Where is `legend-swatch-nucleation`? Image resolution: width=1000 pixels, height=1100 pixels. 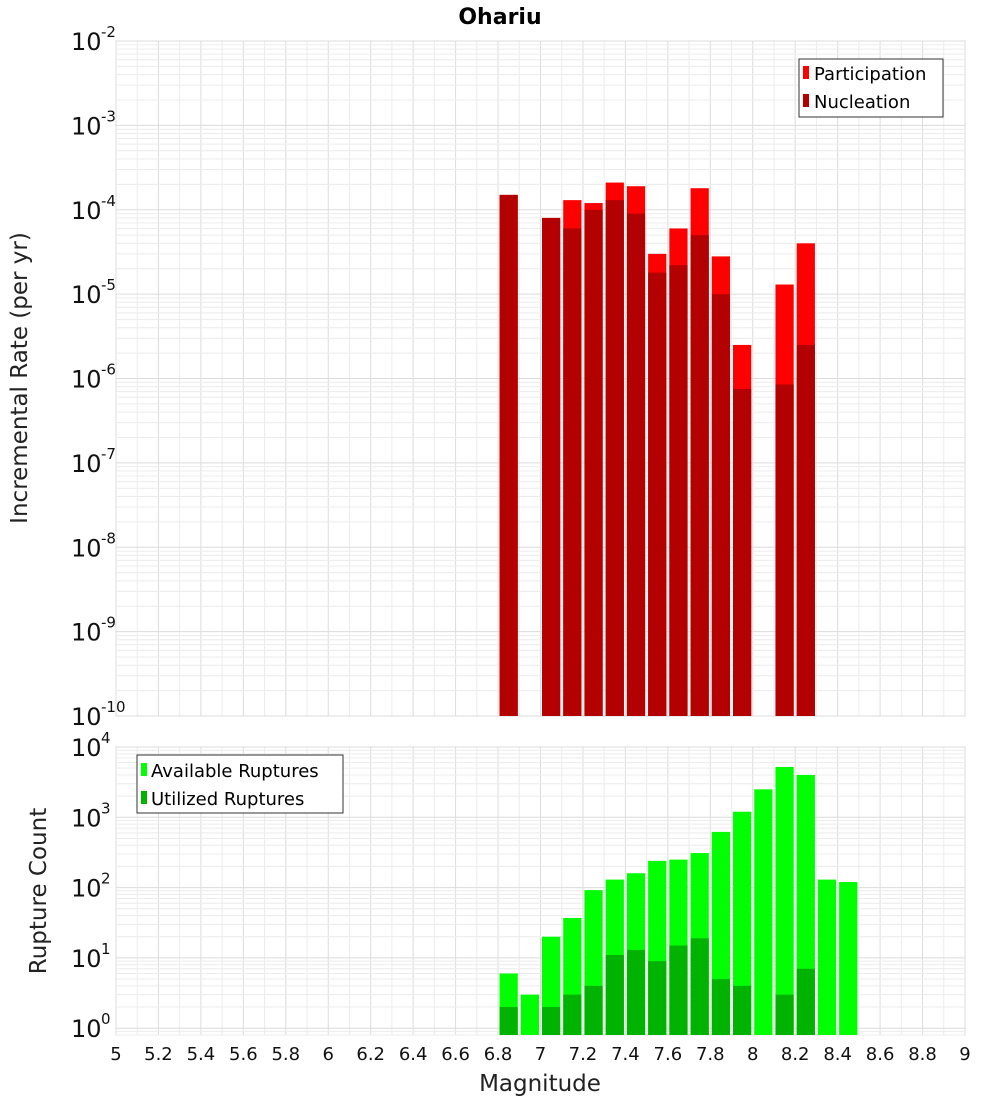 legend-swatch-nucleation is located at coordinates (806, 100).